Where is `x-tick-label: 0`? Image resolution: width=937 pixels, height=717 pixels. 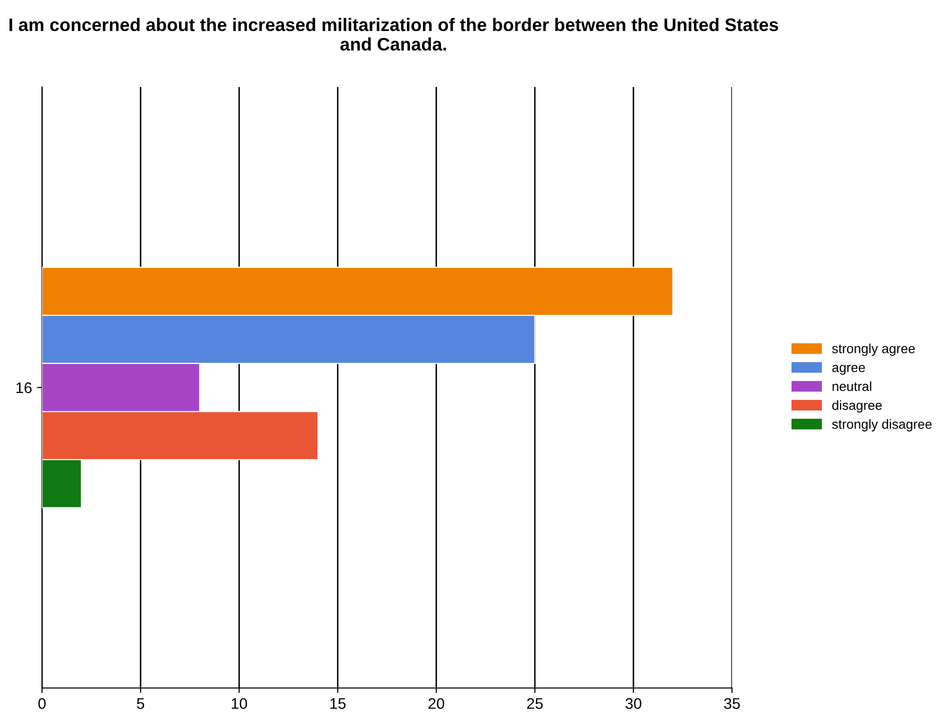 x-tick-label: 0 is located at coordinates (42, 703).